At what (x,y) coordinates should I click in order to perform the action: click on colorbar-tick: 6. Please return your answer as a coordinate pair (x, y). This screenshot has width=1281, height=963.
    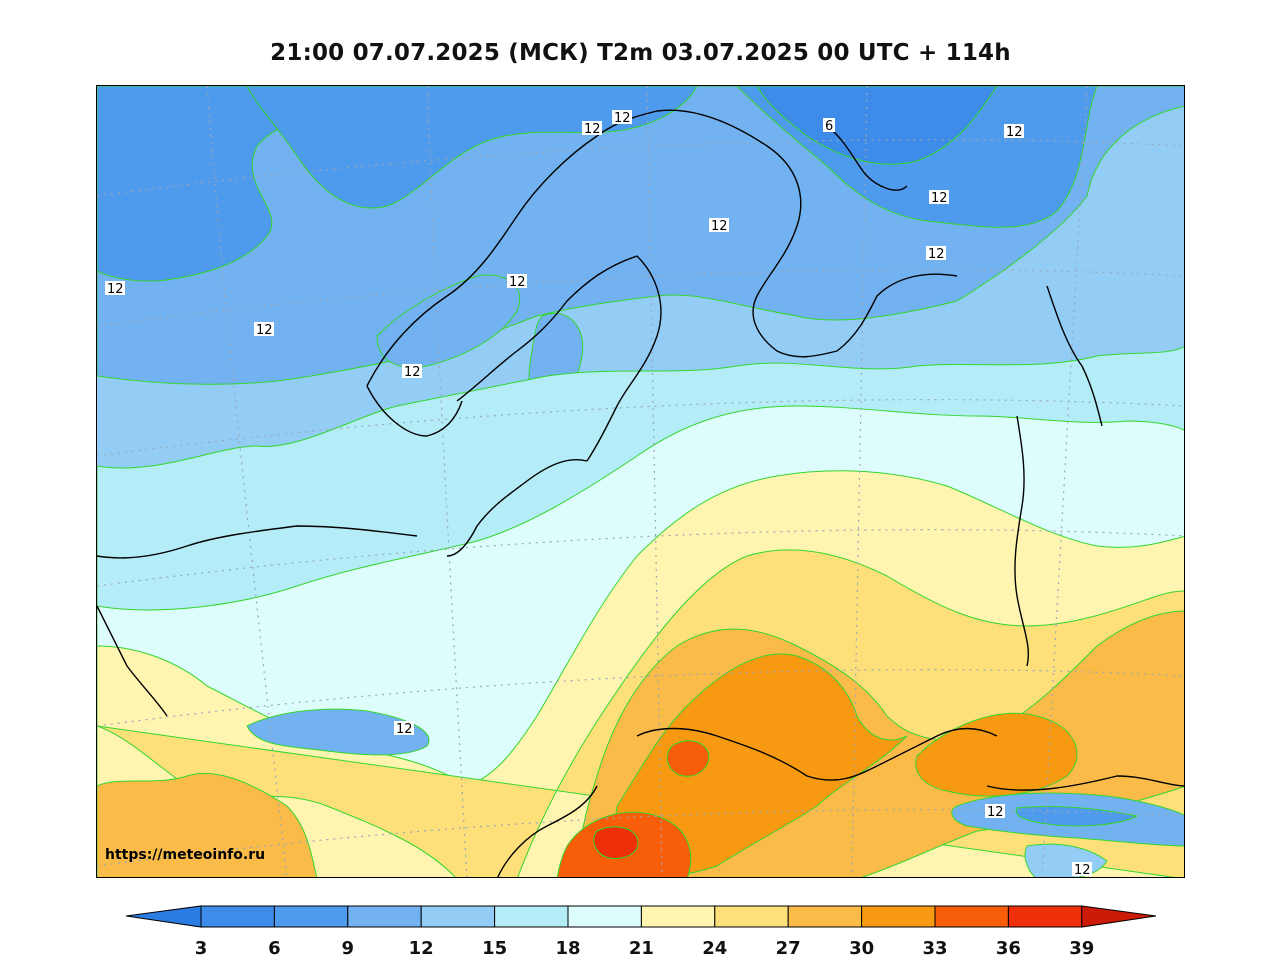
    Looking at the image, I should click on (274, 948).